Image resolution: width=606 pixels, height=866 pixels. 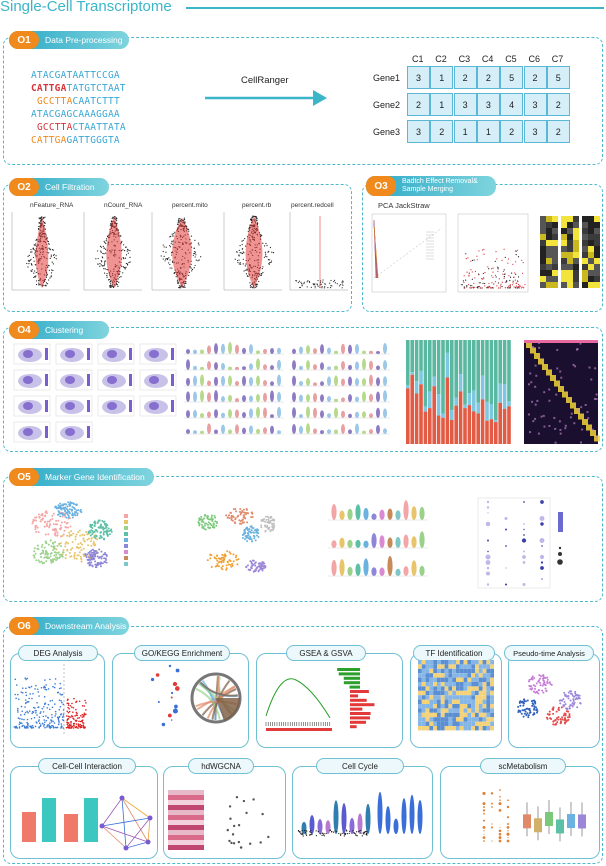 I want to click on cell-cell-interaction-label: Cell-Cell Interaction, so click(x=87, y=766).